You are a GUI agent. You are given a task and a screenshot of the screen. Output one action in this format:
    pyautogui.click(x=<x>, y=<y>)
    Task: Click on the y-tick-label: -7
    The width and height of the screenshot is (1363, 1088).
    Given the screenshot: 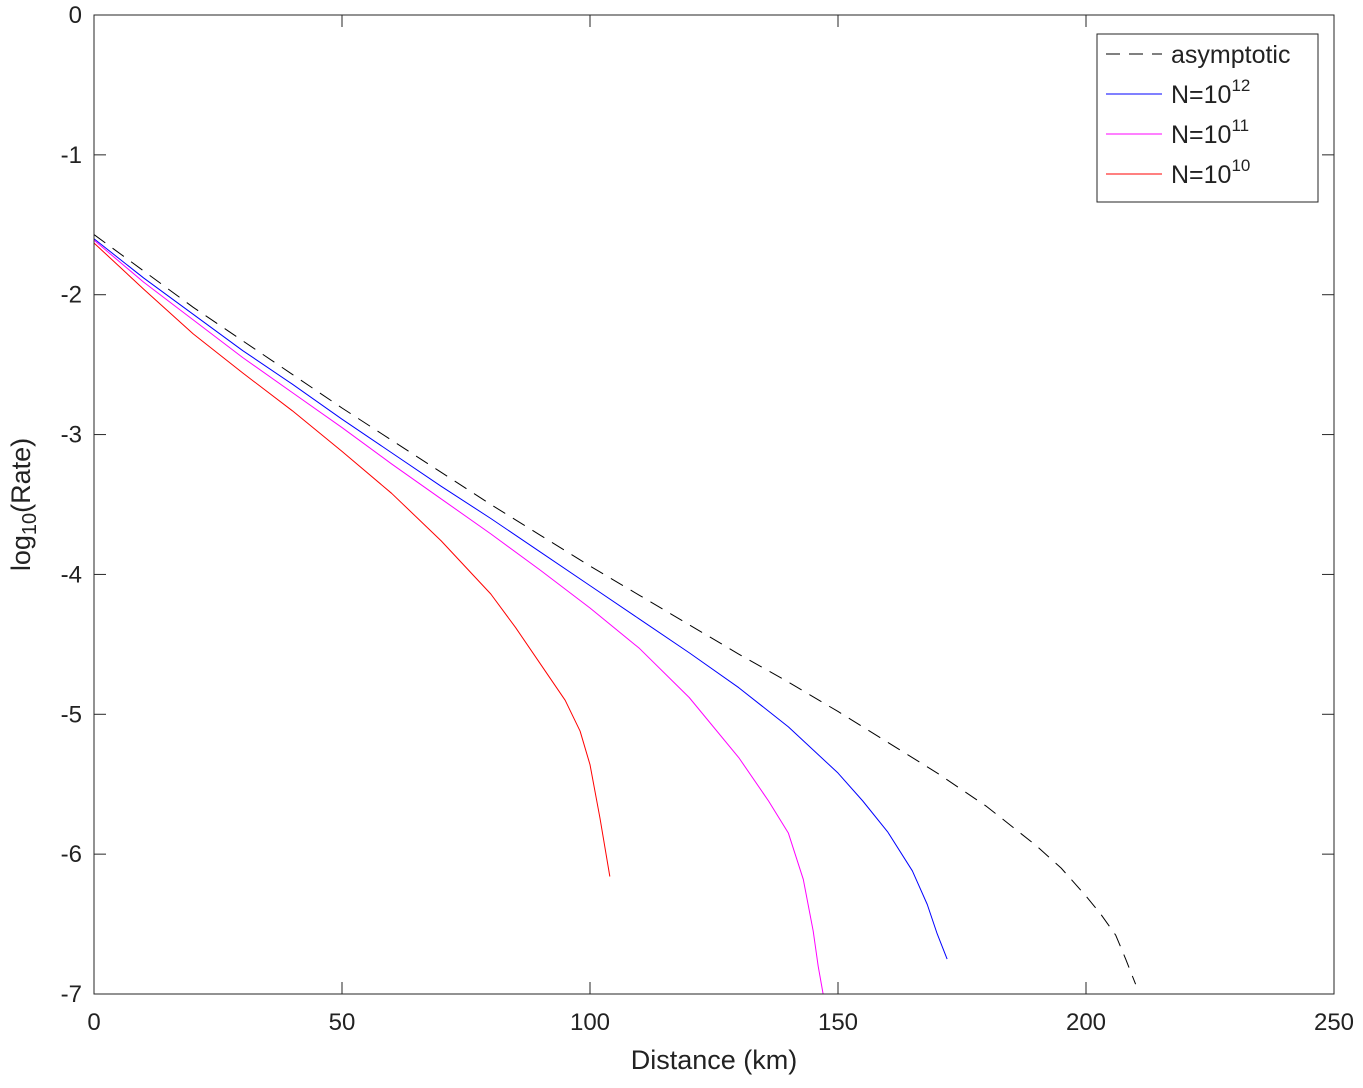 What is the action you would take?
    pyautogui.click(x=71, y=994)
    